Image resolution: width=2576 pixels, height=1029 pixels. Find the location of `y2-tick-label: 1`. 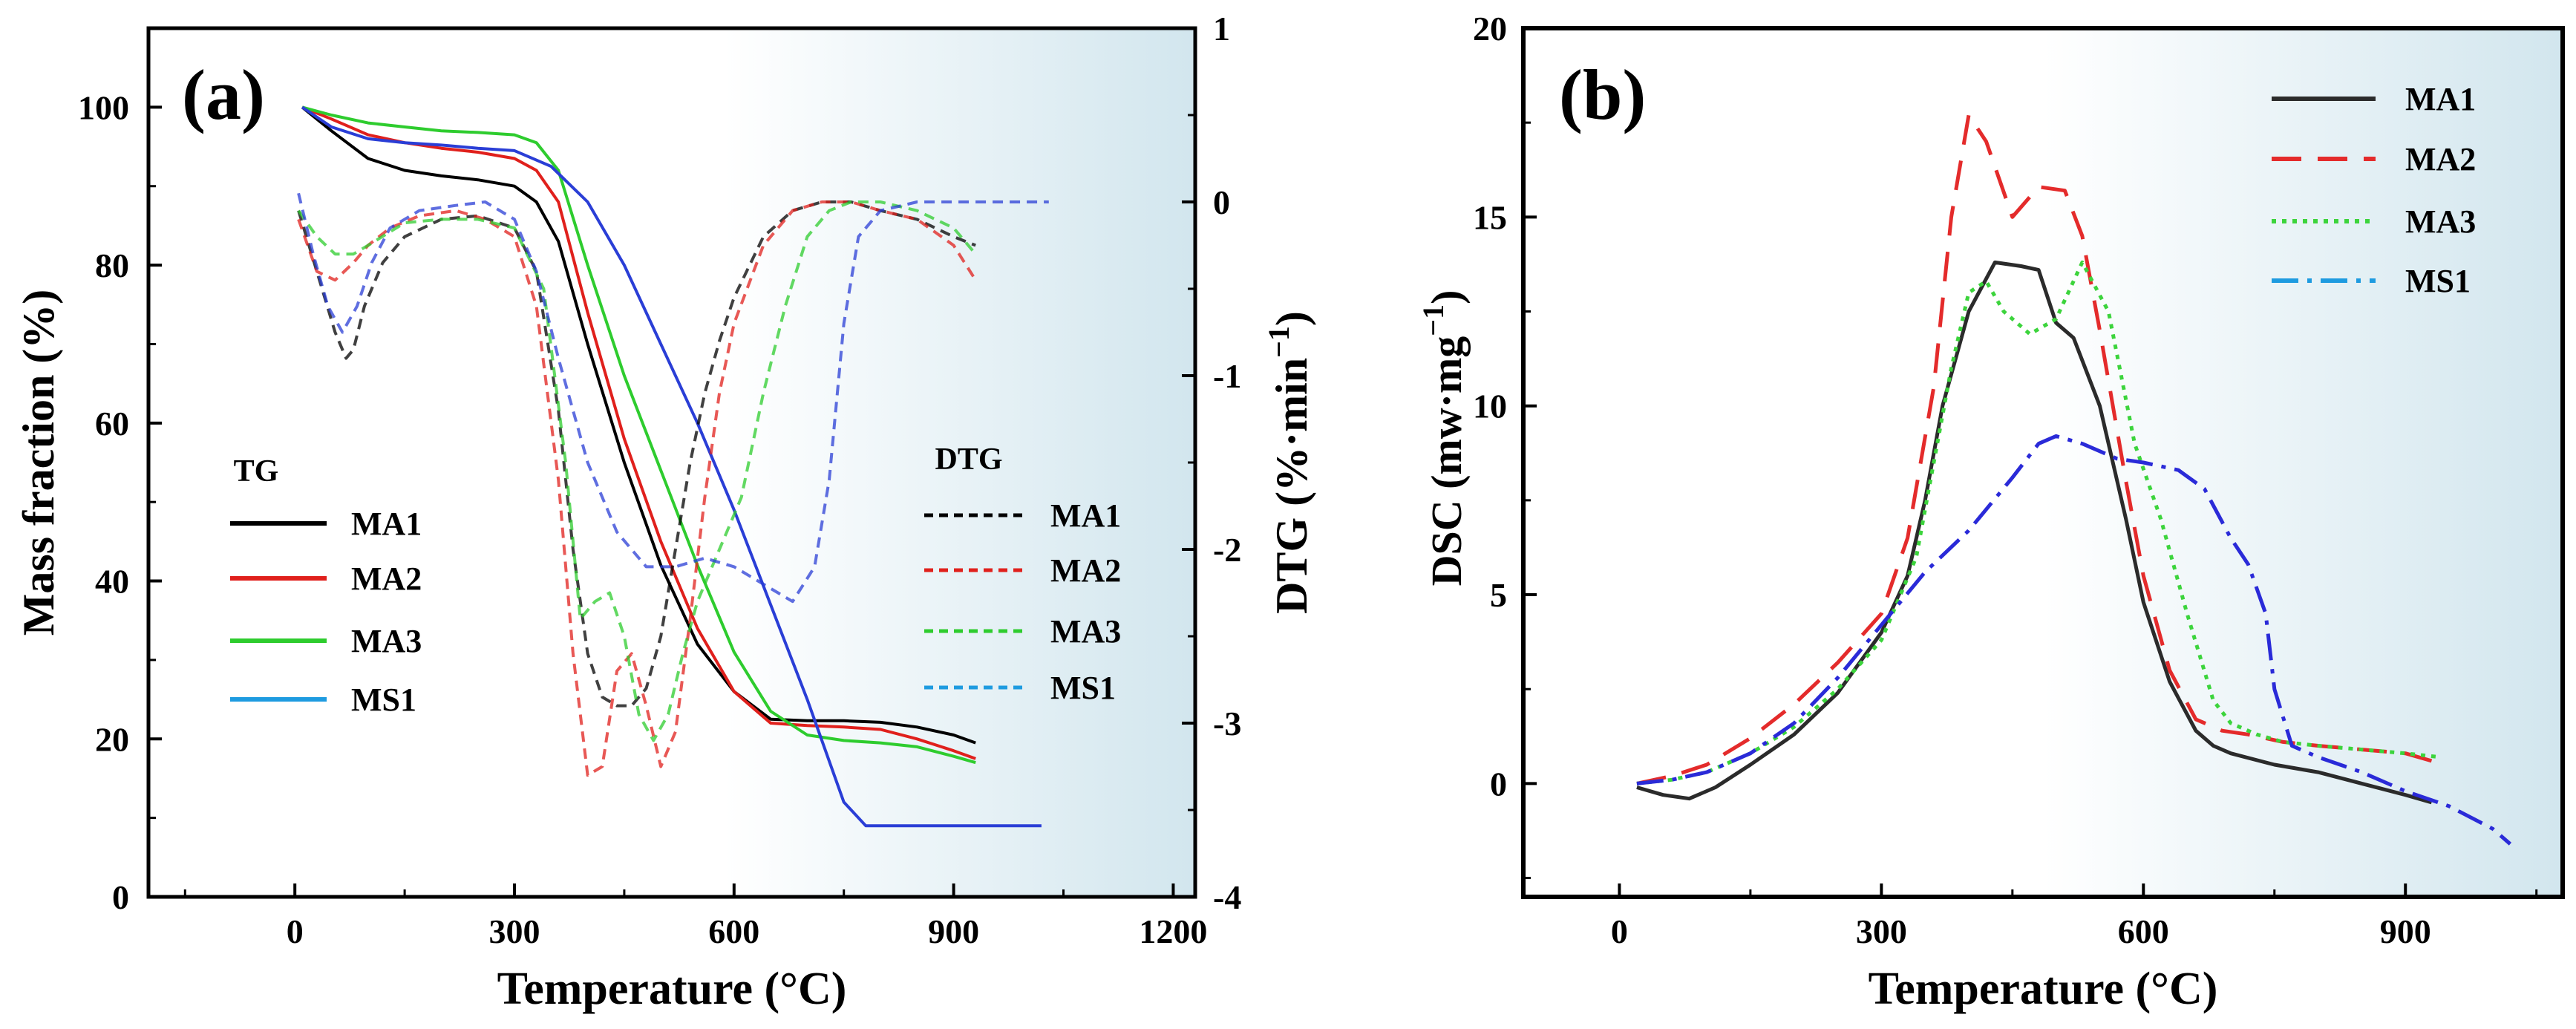

y2-tick-label: 1 is located at coordinates (1221, 29).